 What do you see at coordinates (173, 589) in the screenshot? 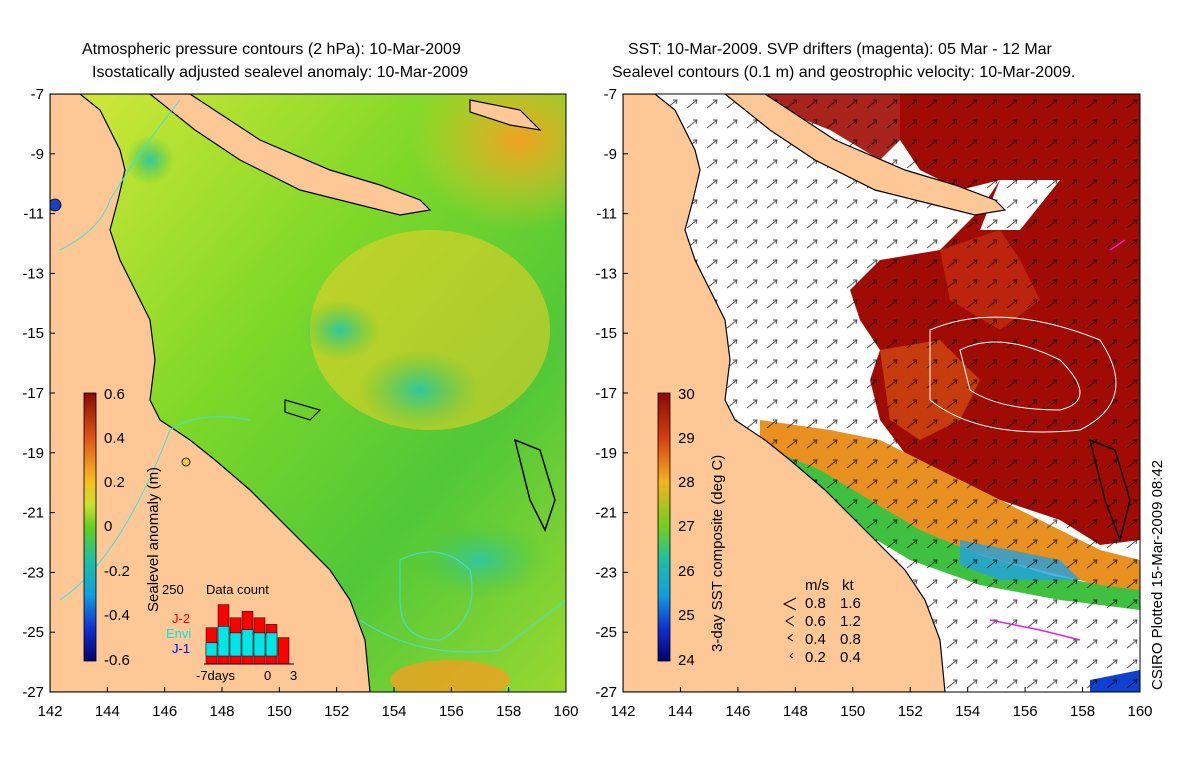
I see `inset-ymax: 250` at bounding box center [173, 589].